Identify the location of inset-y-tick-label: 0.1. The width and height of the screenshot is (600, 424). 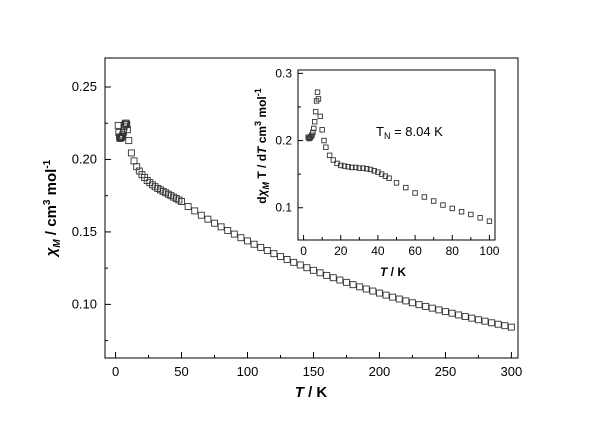
(283, 208).